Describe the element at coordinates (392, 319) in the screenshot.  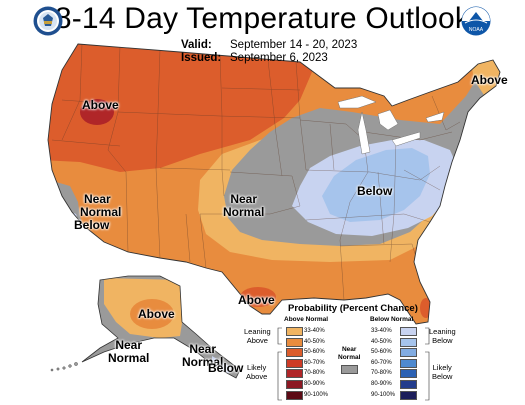
I see `legend-below-header: Below Normal` at that location.